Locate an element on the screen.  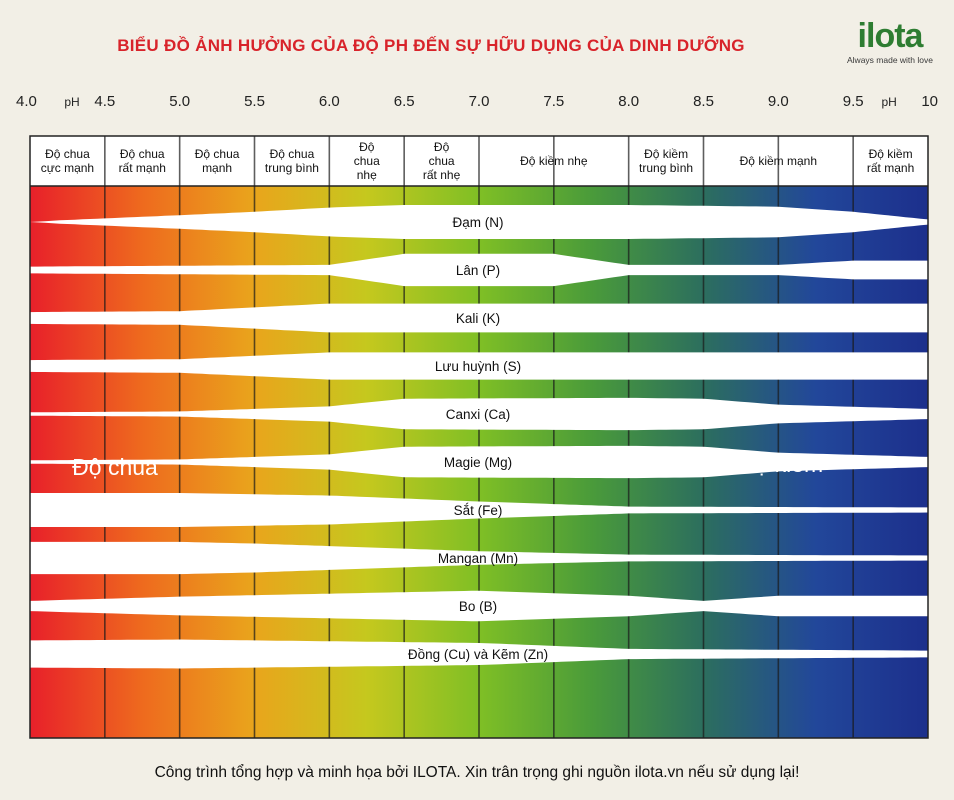
category-label: Độ chua mạnh is located at coordinates (217, 161).